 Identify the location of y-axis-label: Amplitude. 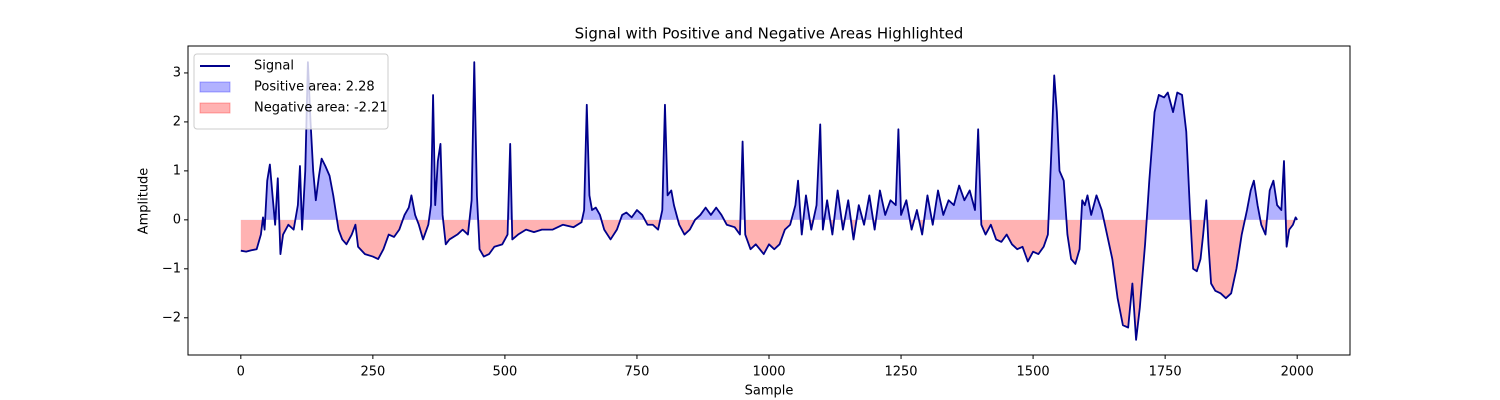
(144, 201).